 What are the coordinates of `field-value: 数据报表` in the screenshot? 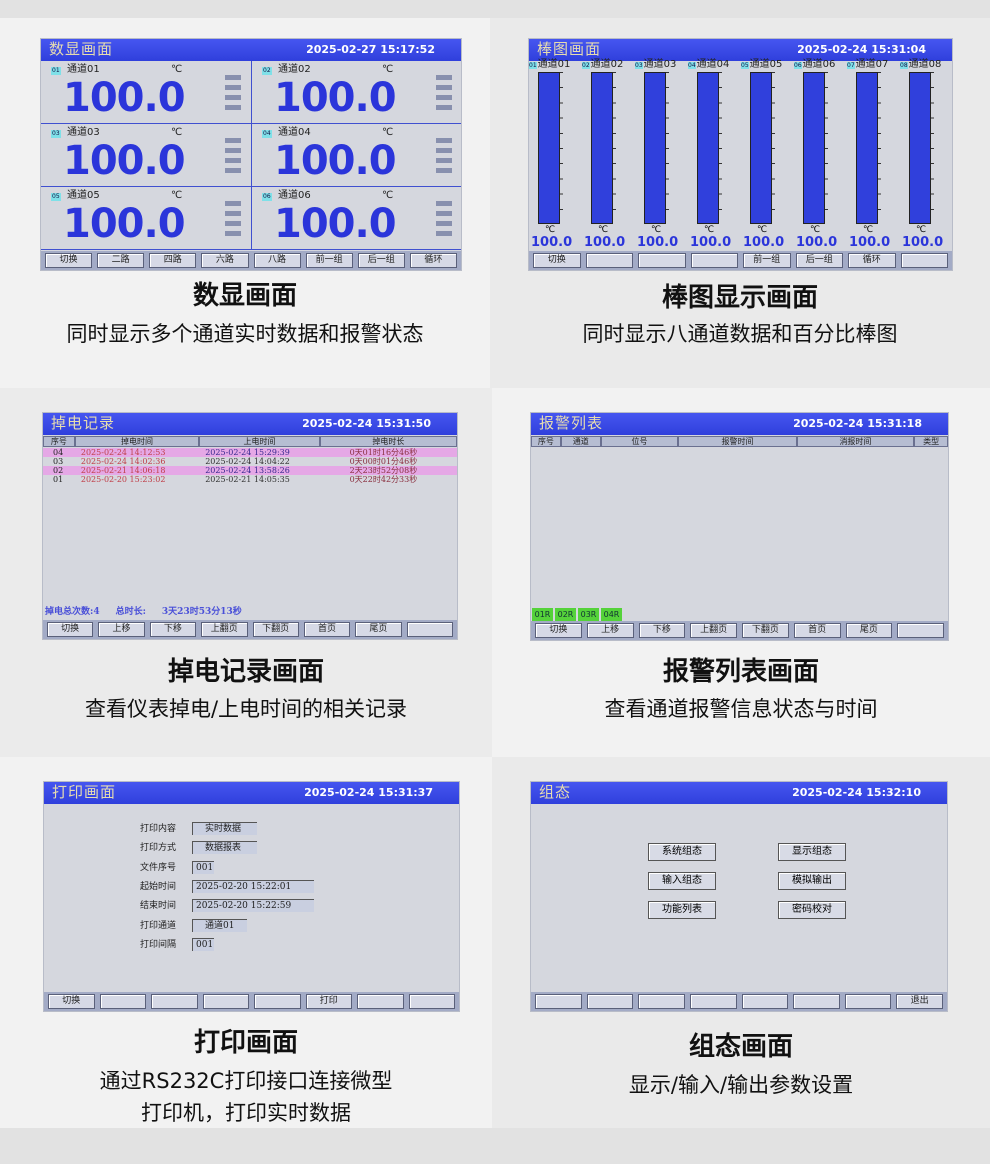 It's located at (224, 848).